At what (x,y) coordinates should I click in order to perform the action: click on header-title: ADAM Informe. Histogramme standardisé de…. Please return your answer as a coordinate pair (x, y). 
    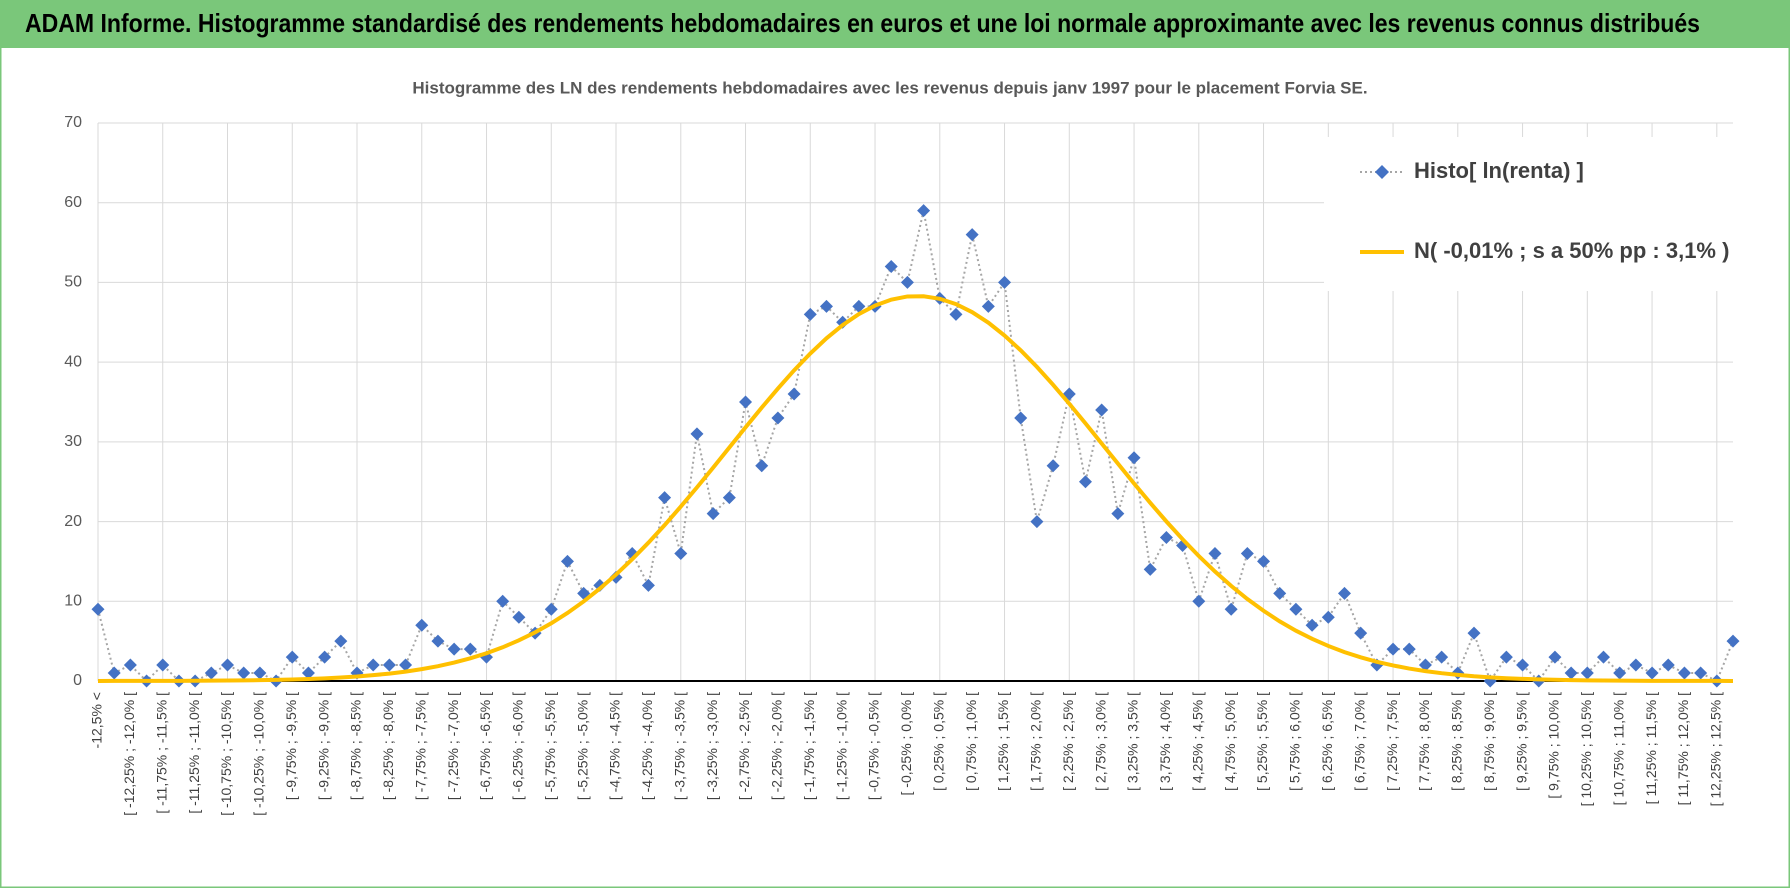
    Looking at the image, I should click on (862, 23).